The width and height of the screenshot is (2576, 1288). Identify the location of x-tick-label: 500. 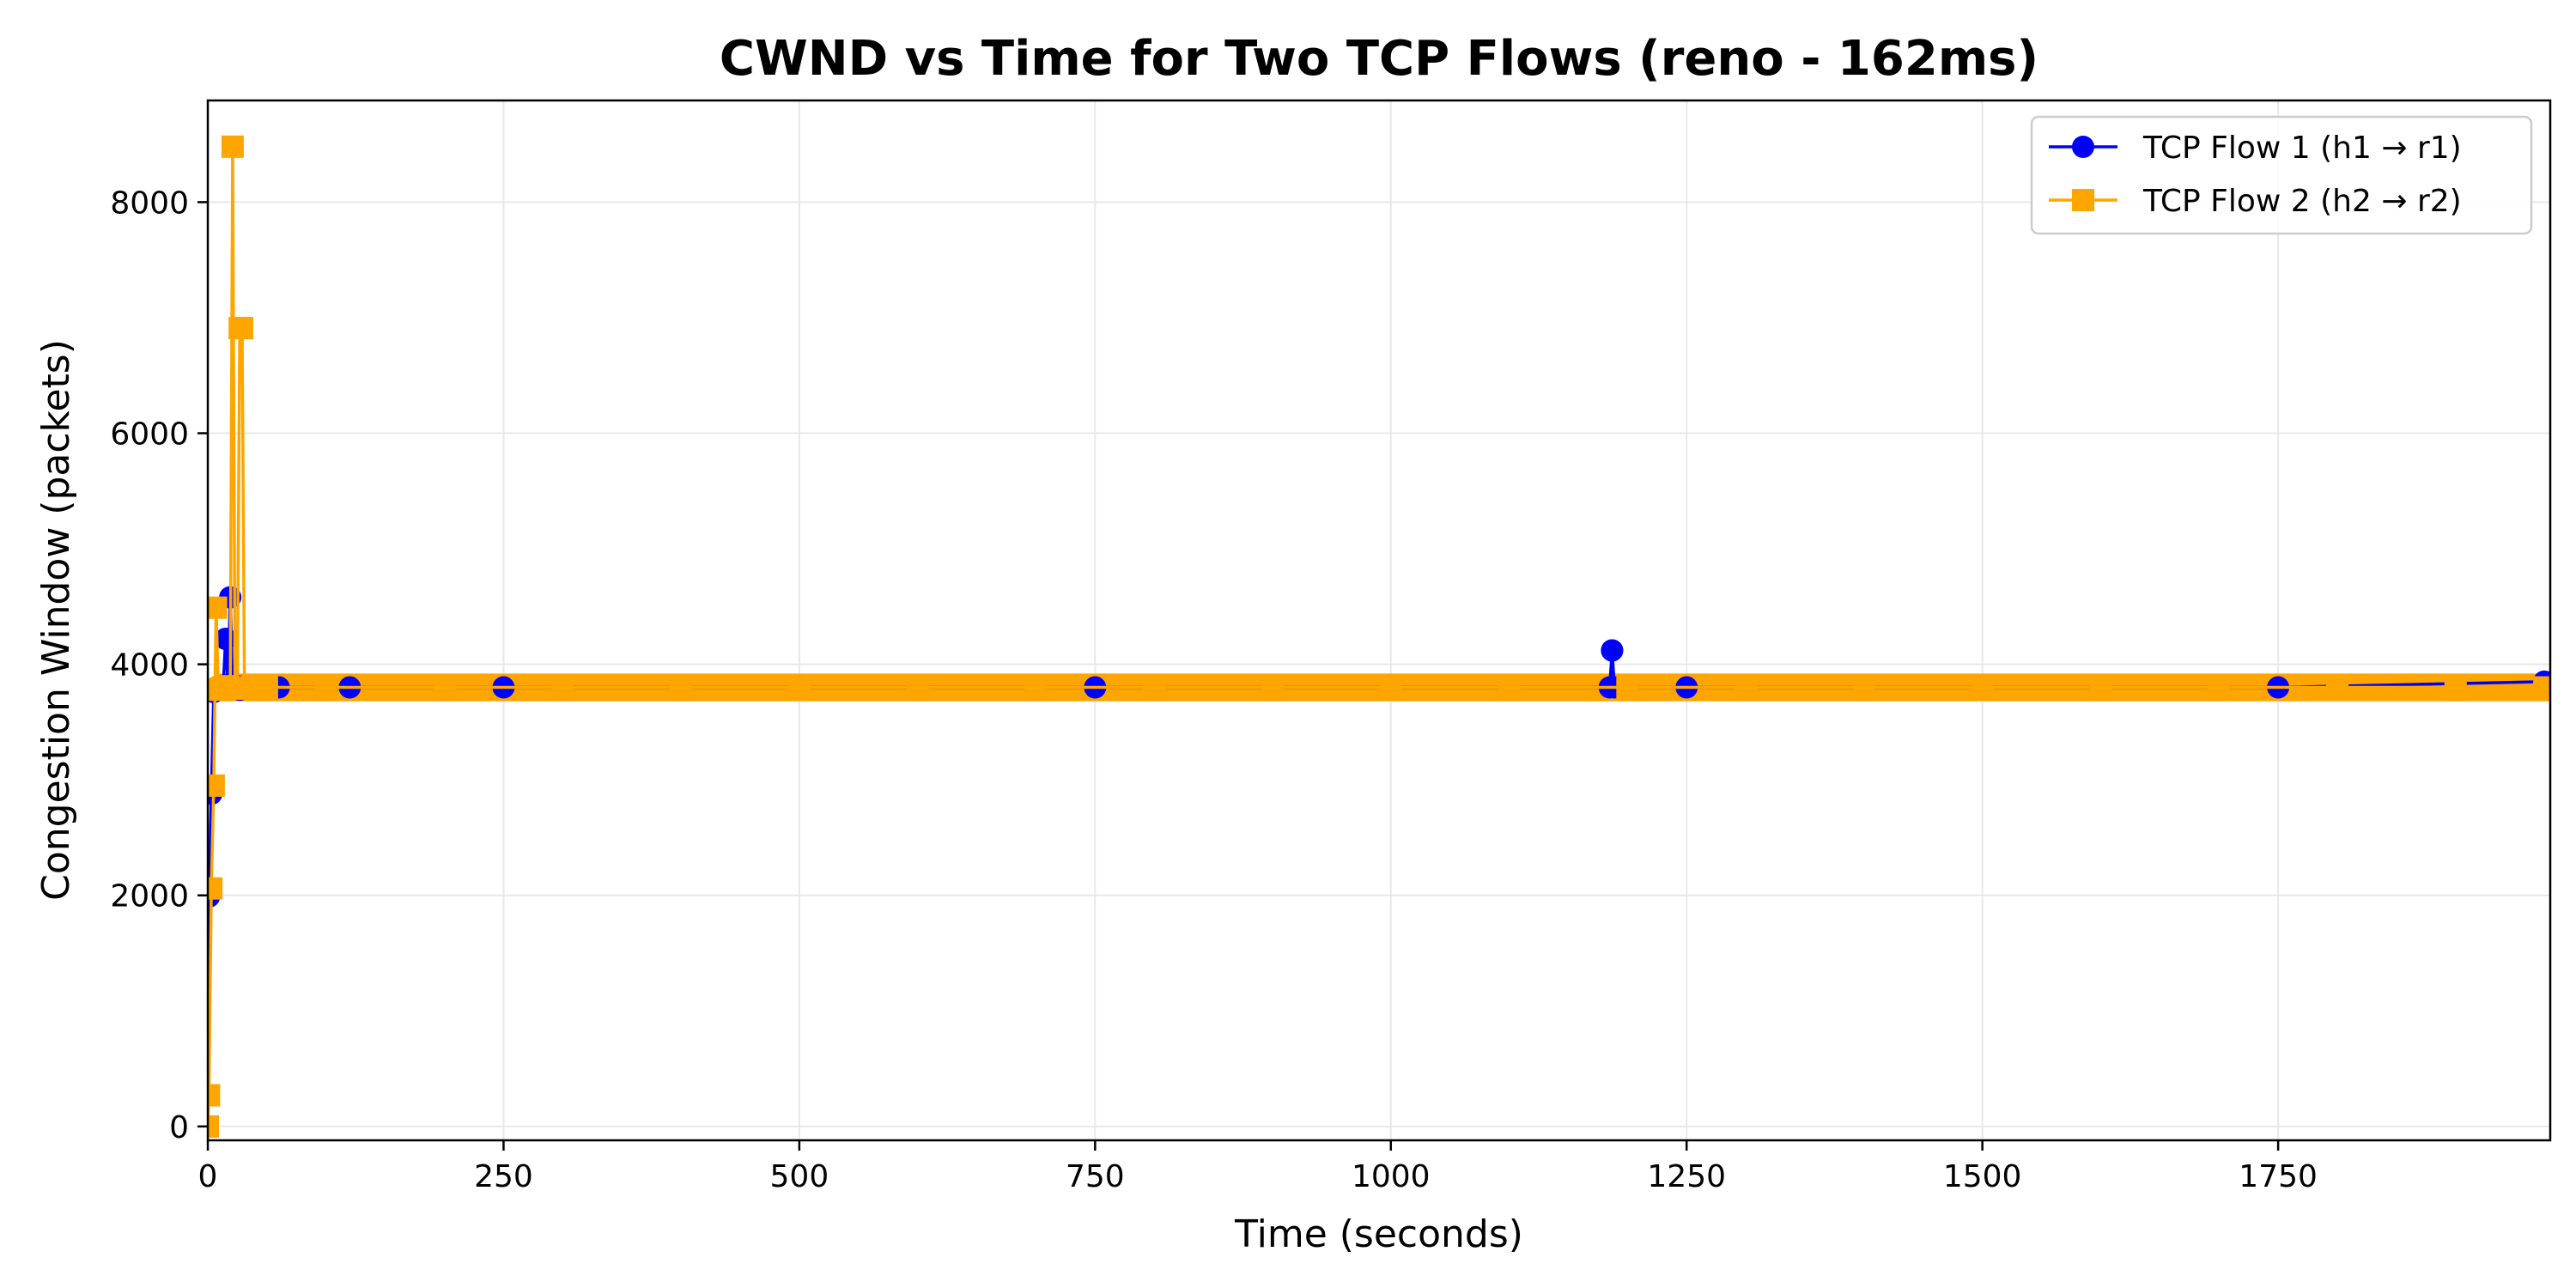
(799, 1177).